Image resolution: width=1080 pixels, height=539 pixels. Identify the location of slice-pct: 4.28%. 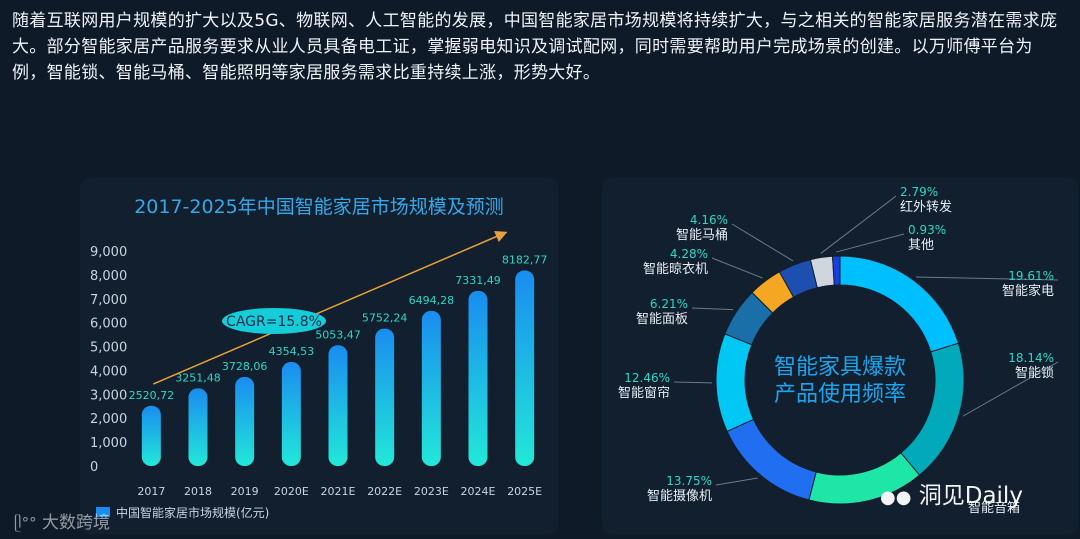
(689, 254).